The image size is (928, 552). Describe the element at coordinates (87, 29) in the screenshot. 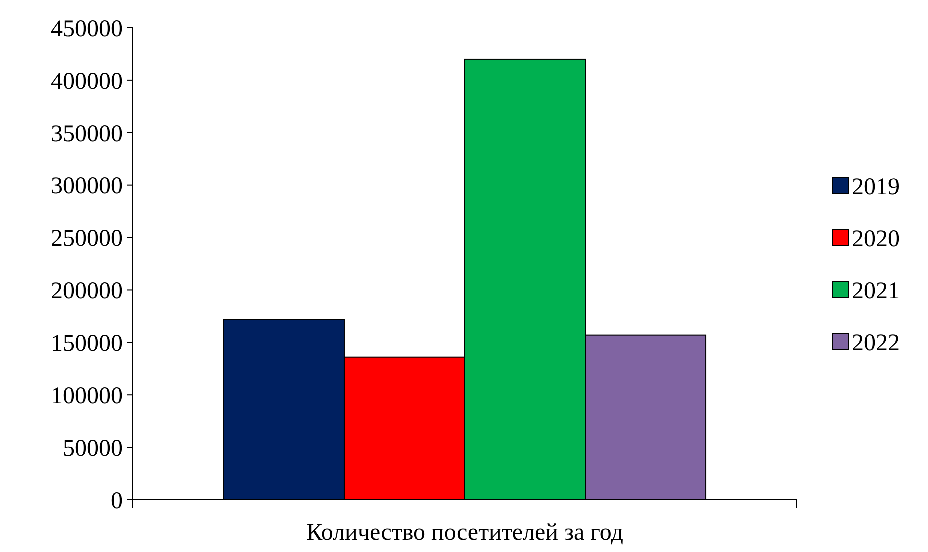

I see `y-tick-label: 450000` at that location.